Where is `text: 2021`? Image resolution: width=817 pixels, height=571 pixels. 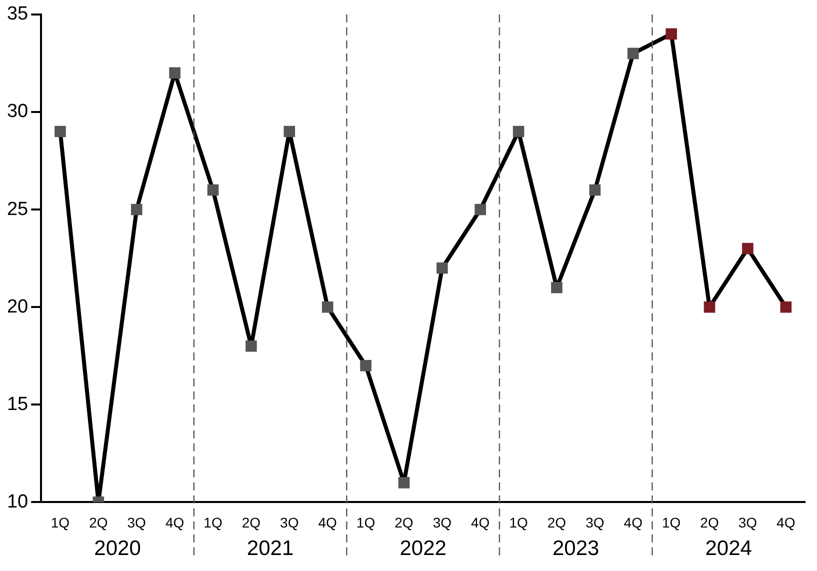 text: 2021 is located at coordinates (270, 548).